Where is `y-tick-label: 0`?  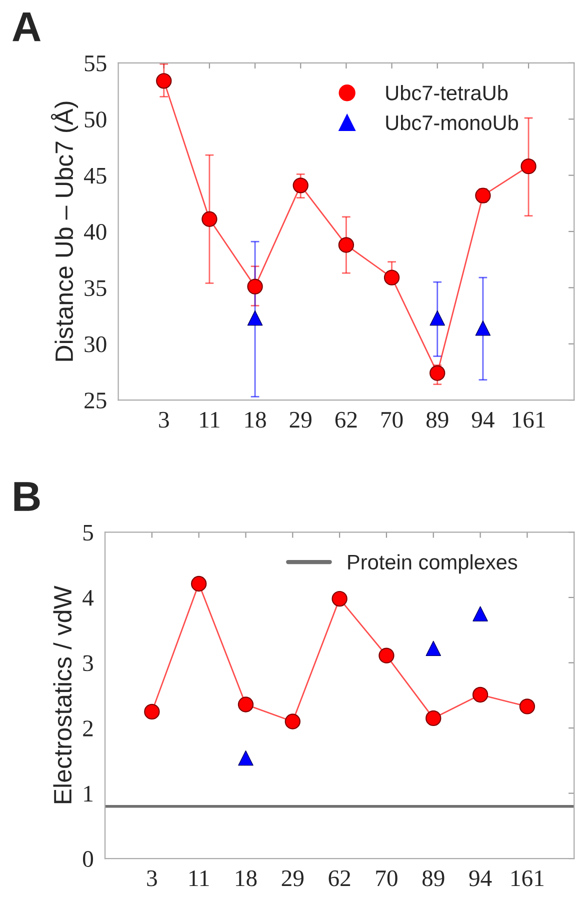 y-tick-label: 0 is located at coordinates (88, 859).